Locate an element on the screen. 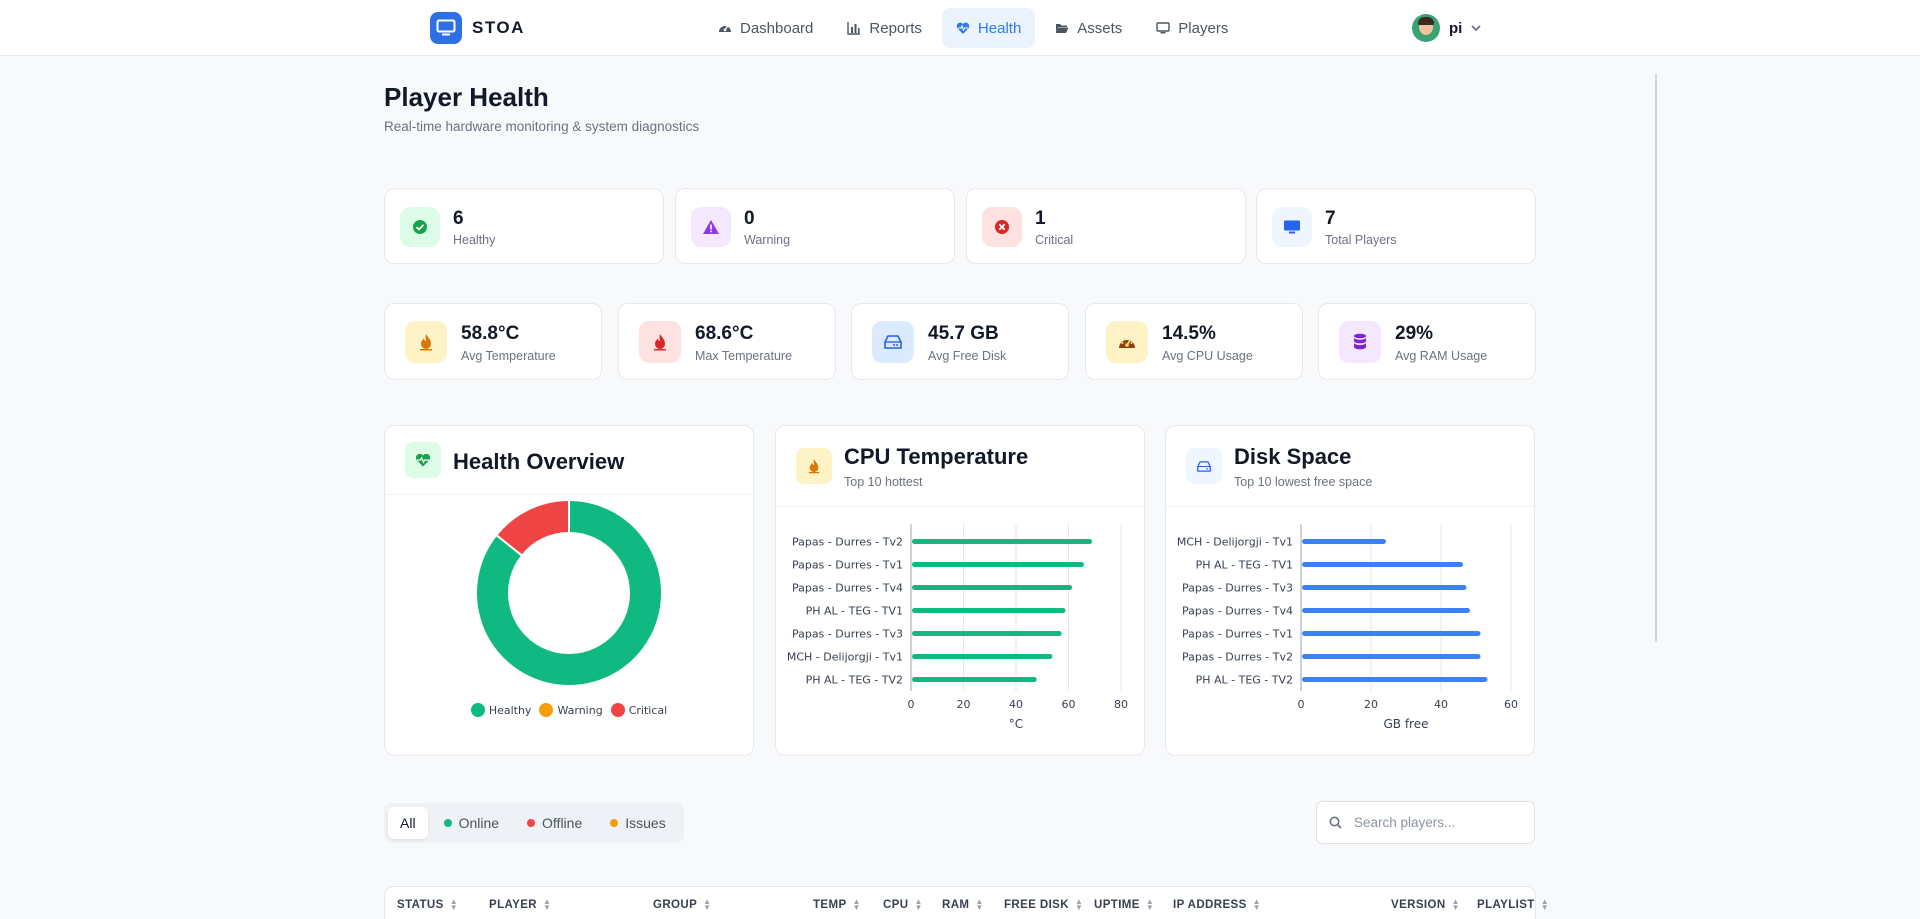  heartbeat-icon is located at coordinates (423, 460).